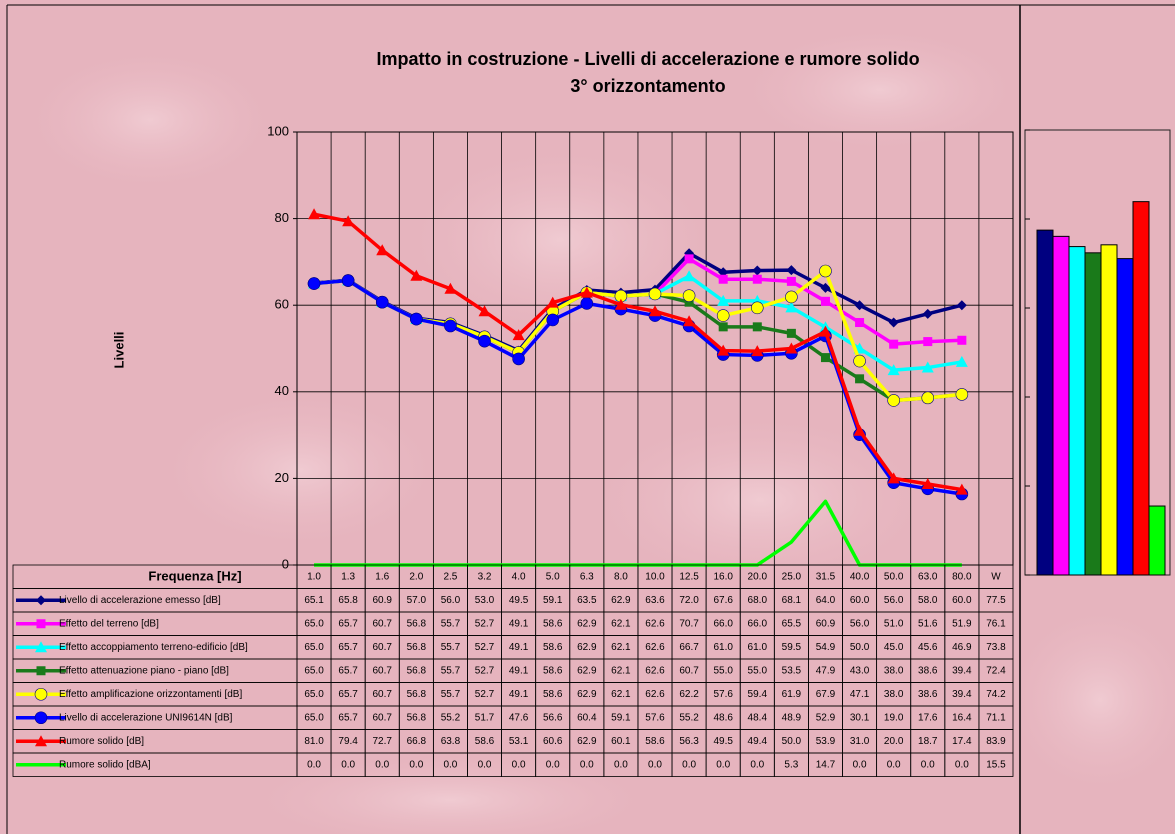  What do you see at coordinates (928, 647) in the screenshot?
I see `data-label: 45.6` at bounding box center [928, 647].